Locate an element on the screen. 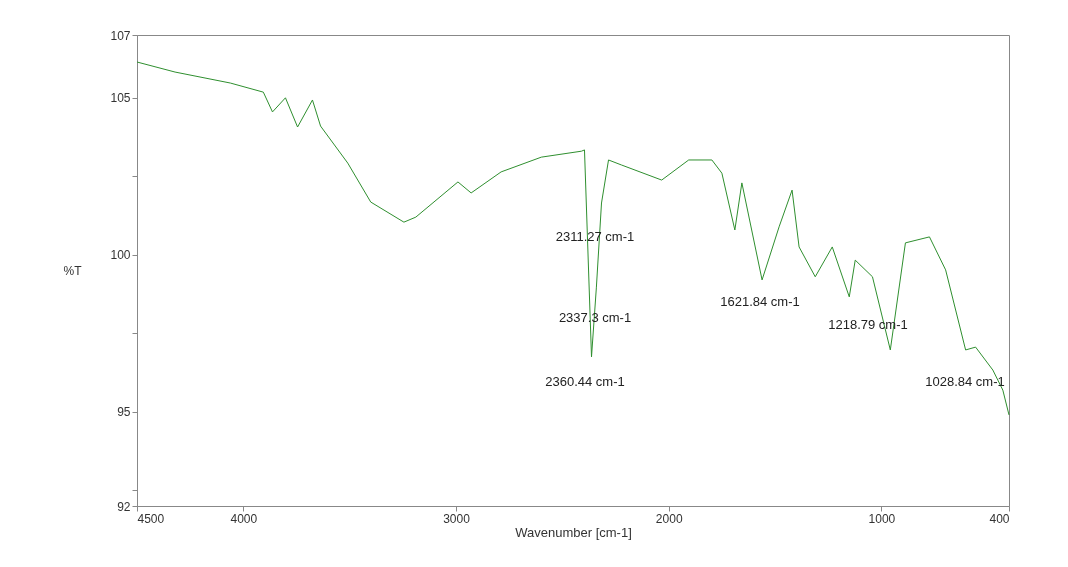 The width and height of the screenshot is (1068, 567). x-tick-label: 4500 is located at coordinates (151, 518).